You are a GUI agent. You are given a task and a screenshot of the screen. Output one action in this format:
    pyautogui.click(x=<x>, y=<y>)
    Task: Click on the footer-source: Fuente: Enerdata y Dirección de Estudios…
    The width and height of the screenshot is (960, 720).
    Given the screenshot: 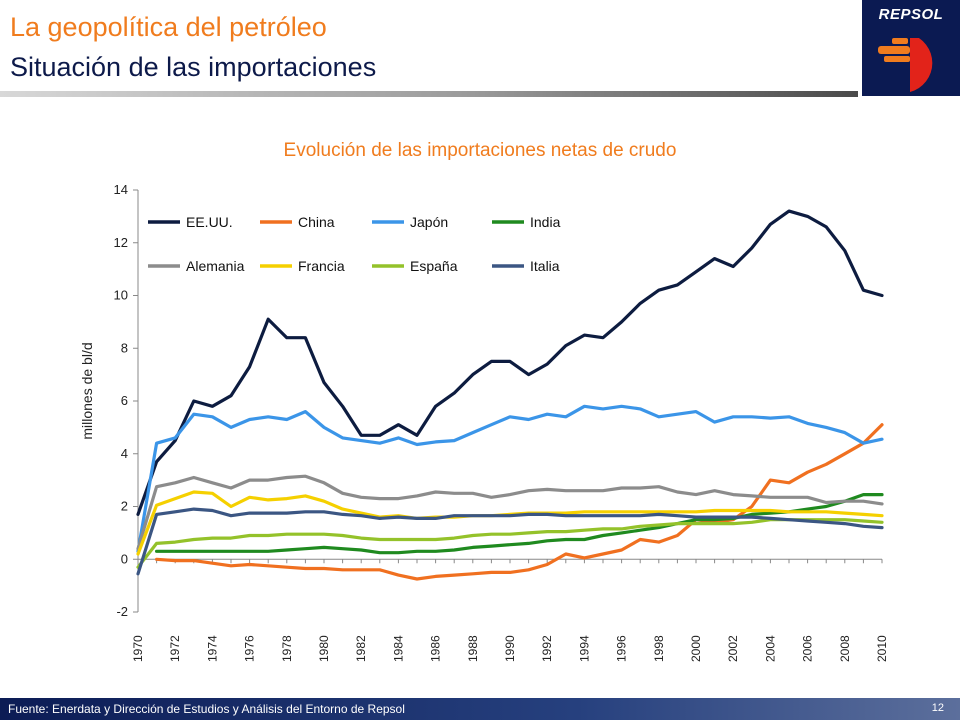 What is the action you would take?
    pyautogui.click(x=206, y=709)
    